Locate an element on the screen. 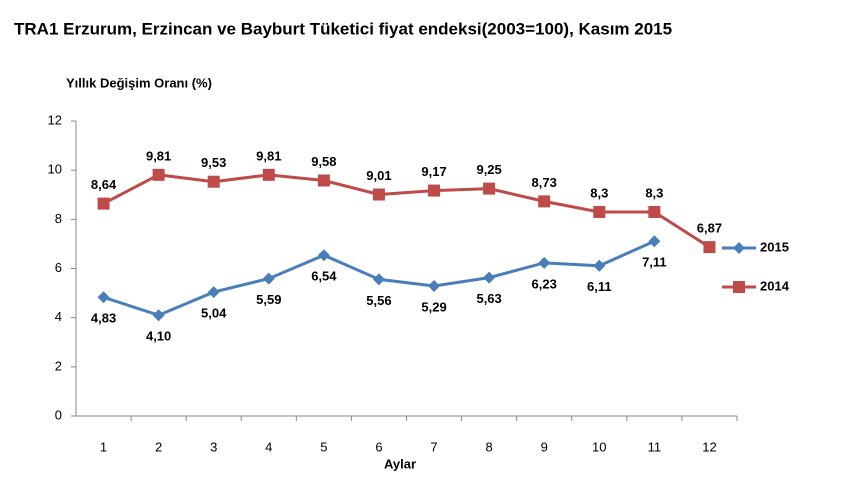  x-tick-label: 11 is located at coordinates (655, 446).